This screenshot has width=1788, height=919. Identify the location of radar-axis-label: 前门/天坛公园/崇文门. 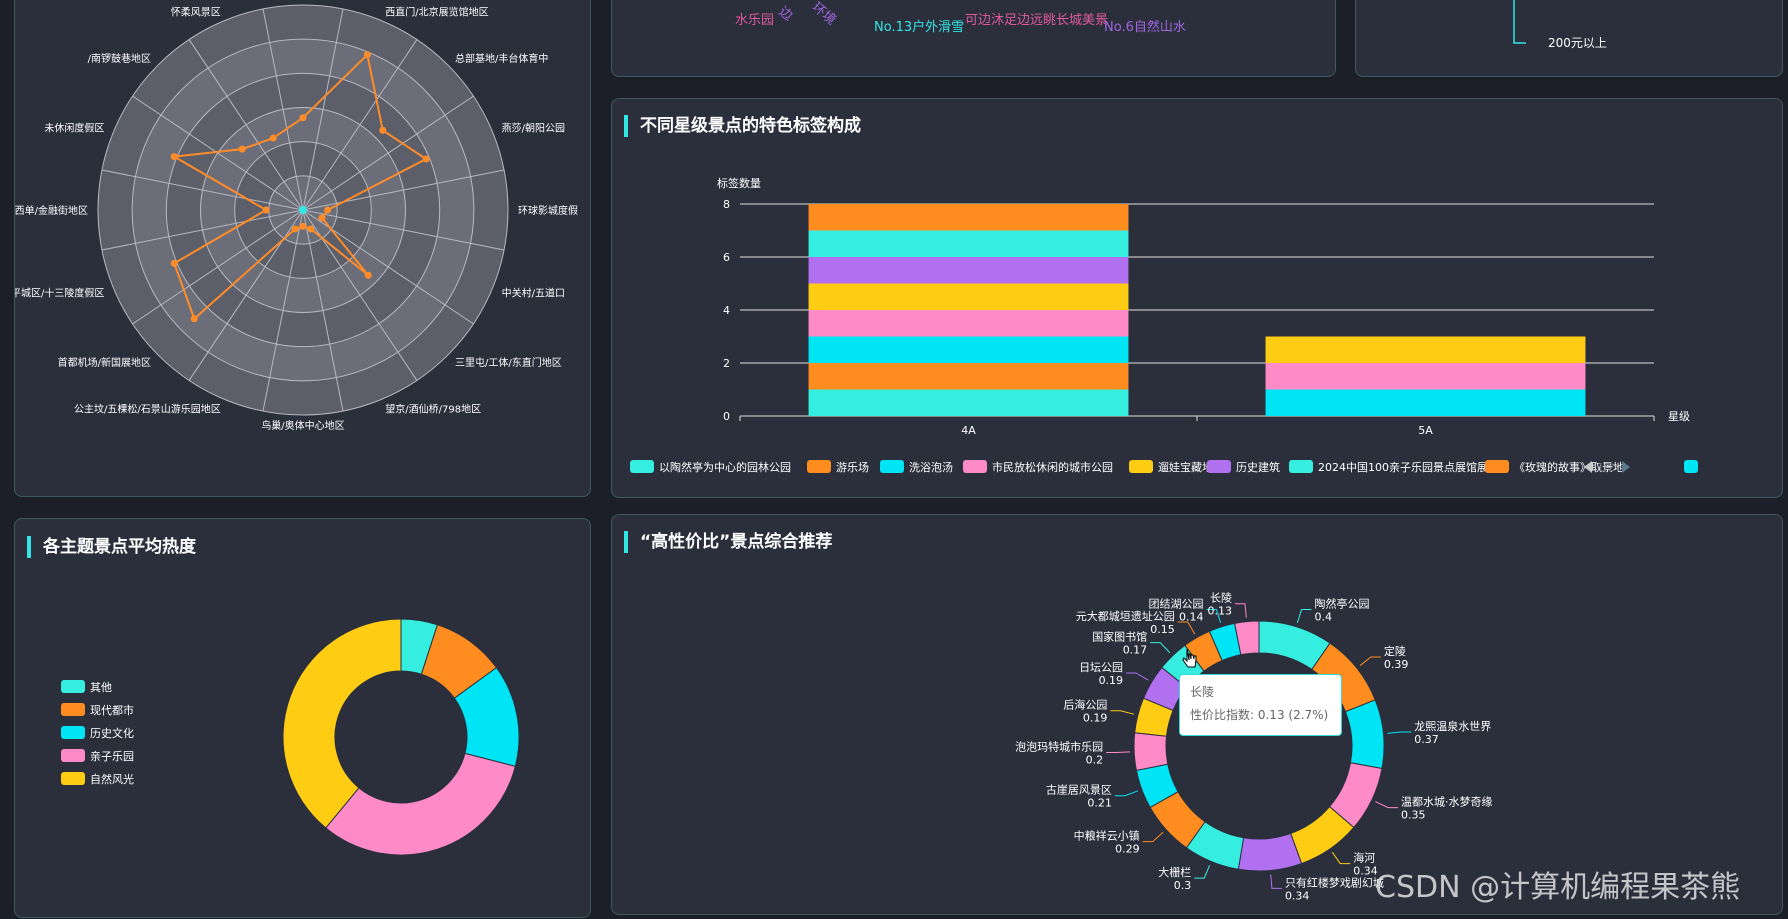
(303, 1).